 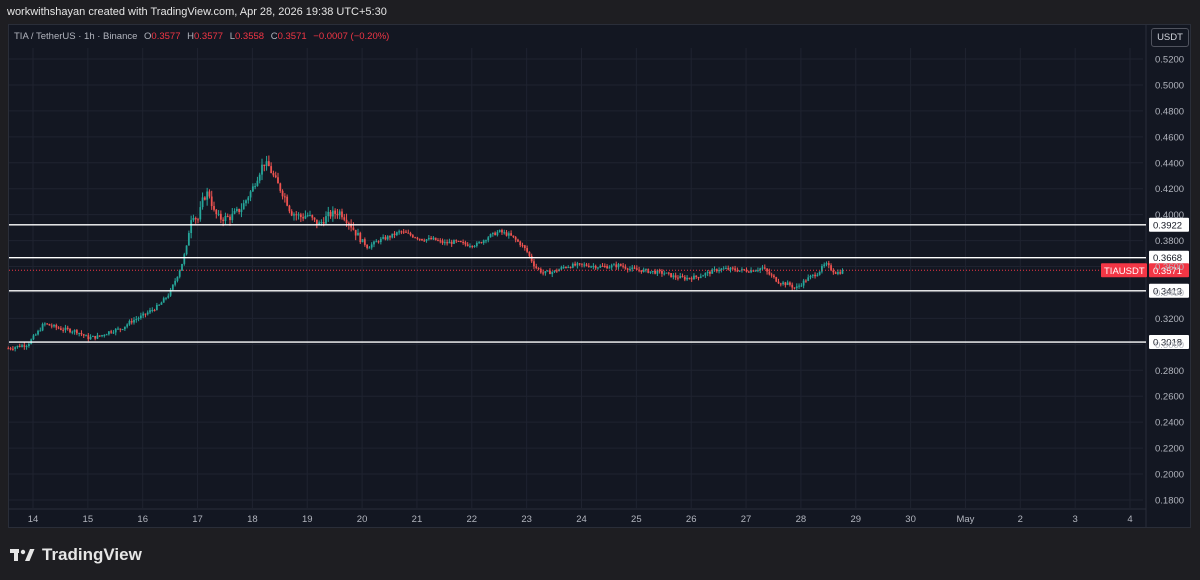 I want to click on low-value: 0.3558, so click(x=250, y=36).